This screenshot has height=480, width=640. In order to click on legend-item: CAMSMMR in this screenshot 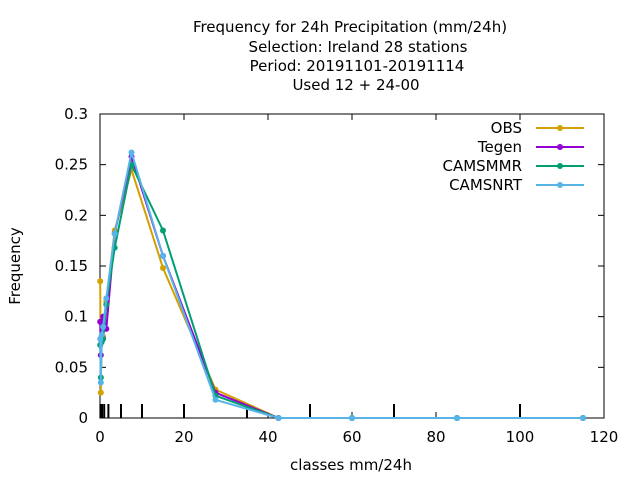, I will do `click(513, 166)`.